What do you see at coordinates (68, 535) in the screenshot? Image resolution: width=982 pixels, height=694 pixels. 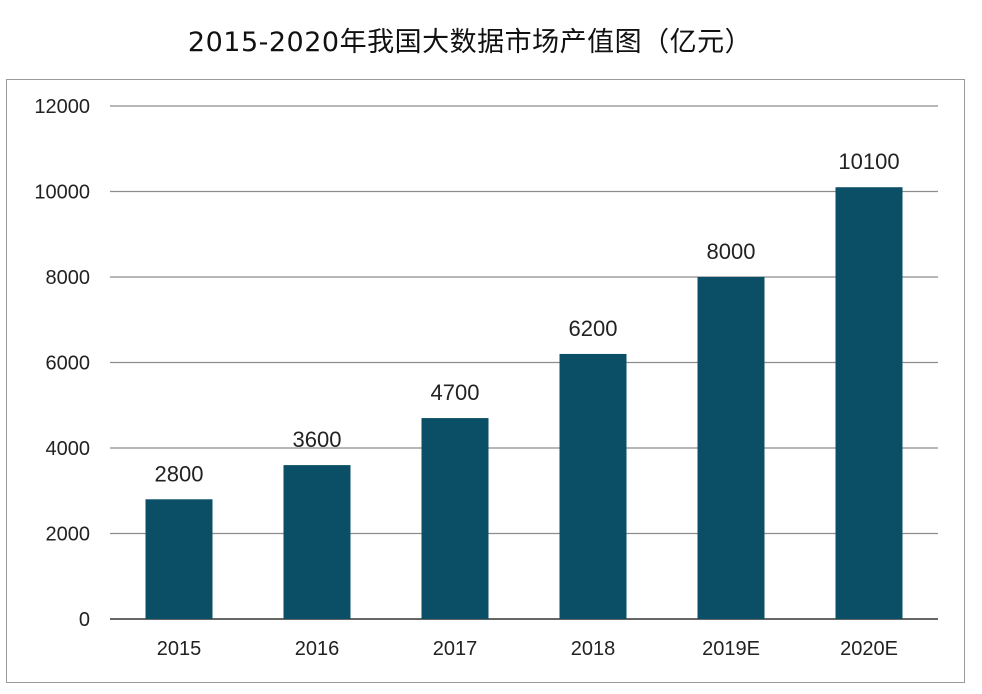 I see `y-tick-label: 2000` at bounding box center [68, 535].